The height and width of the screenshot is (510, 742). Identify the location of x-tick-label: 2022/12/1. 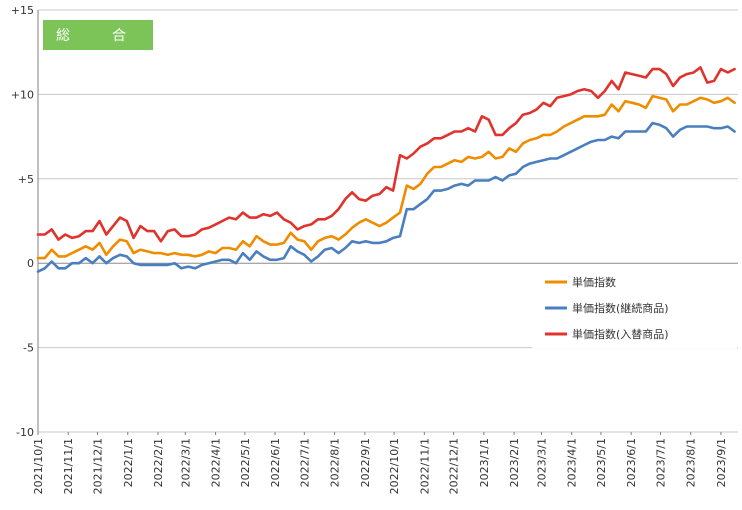
(454, 466).